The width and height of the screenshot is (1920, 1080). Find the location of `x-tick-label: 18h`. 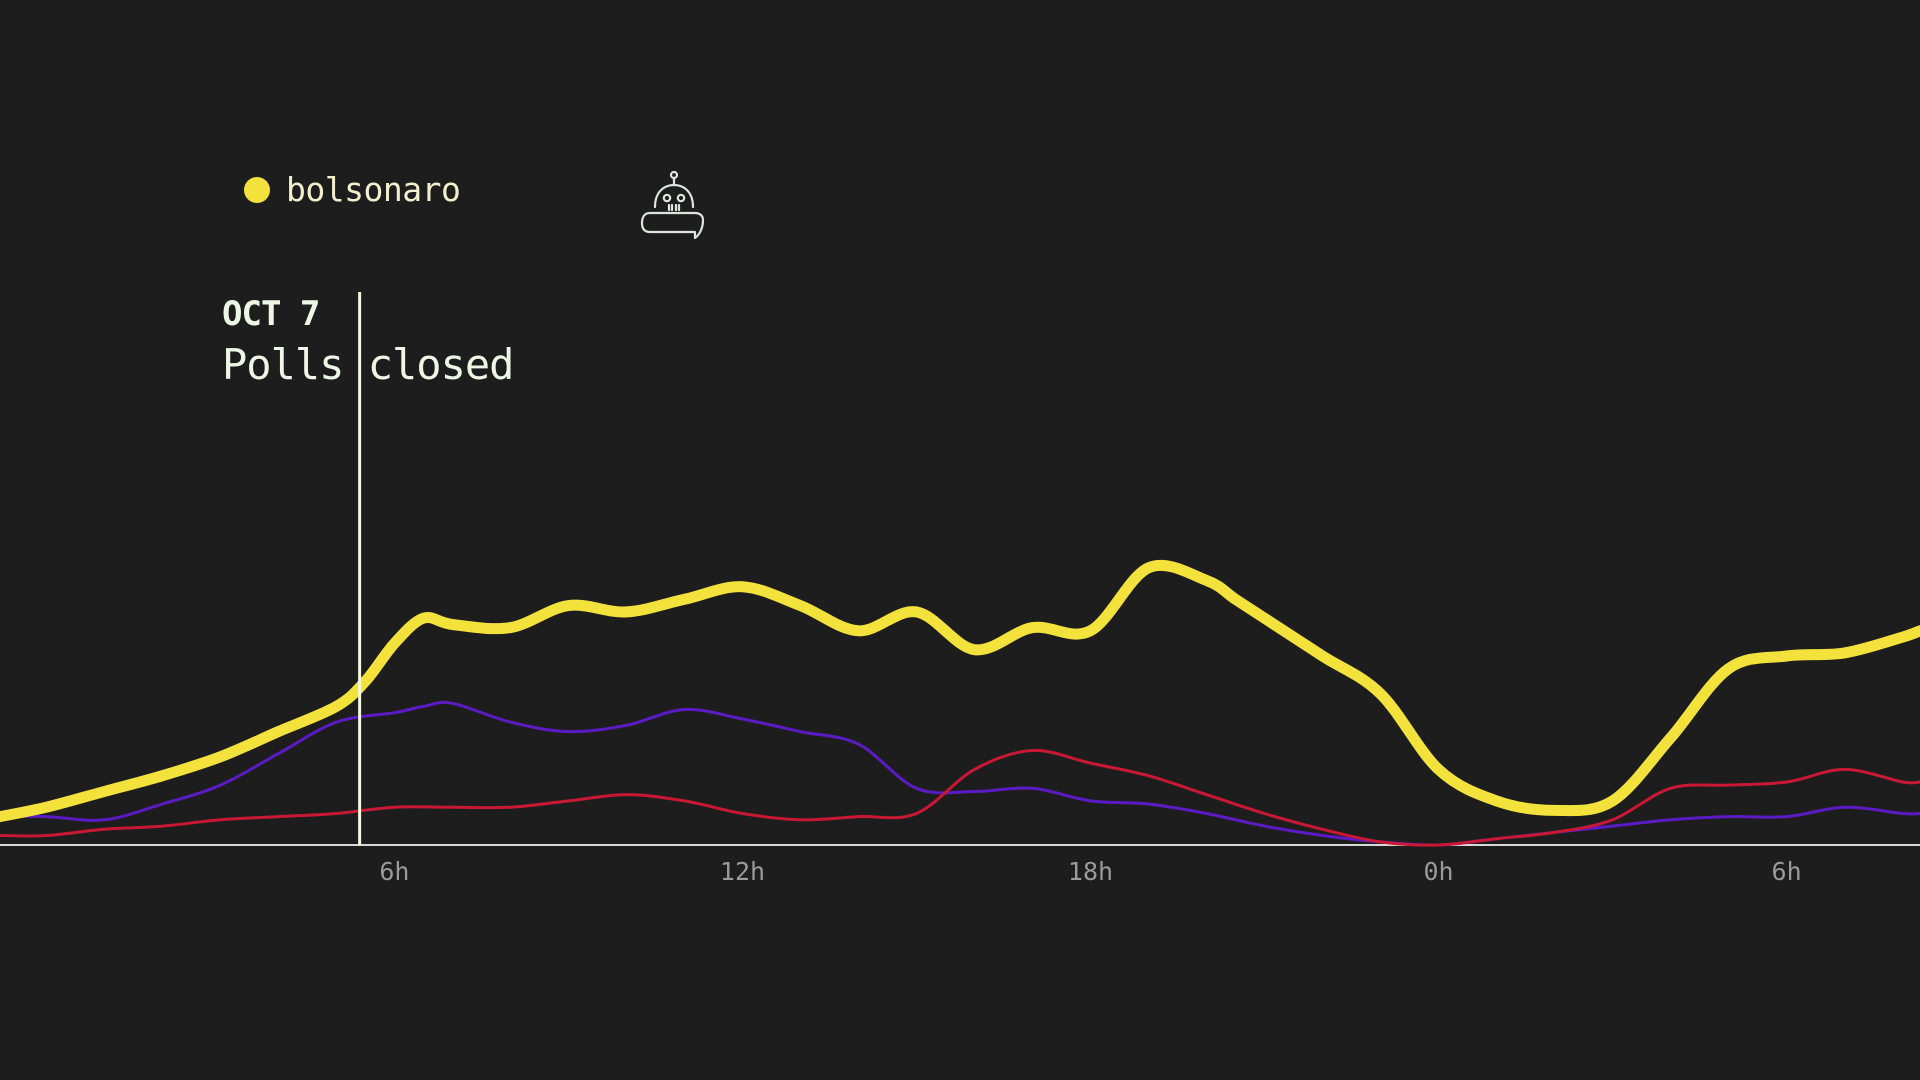

x-tick-label: 18h is located at coordinates (1090, 871).